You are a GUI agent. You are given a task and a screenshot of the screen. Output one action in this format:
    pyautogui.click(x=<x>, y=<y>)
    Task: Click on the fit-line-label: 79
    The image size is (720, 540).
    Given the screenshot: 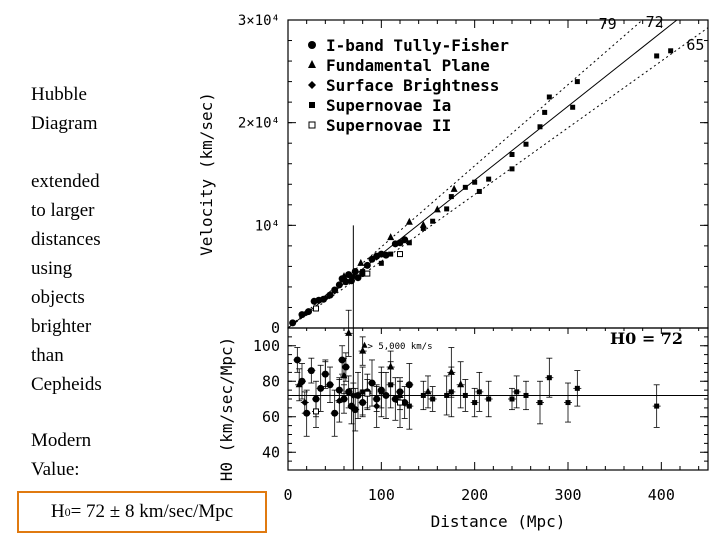 What is the action you would take?
    pyautogui.click(x=608, y=24)
    